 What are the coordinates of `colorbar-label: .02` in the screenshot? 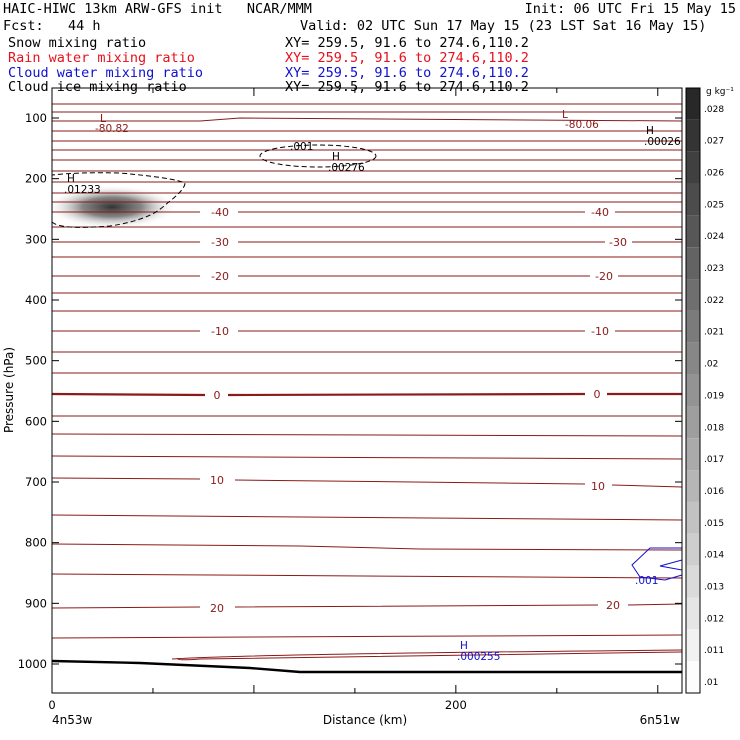 It's located at (711, 365).